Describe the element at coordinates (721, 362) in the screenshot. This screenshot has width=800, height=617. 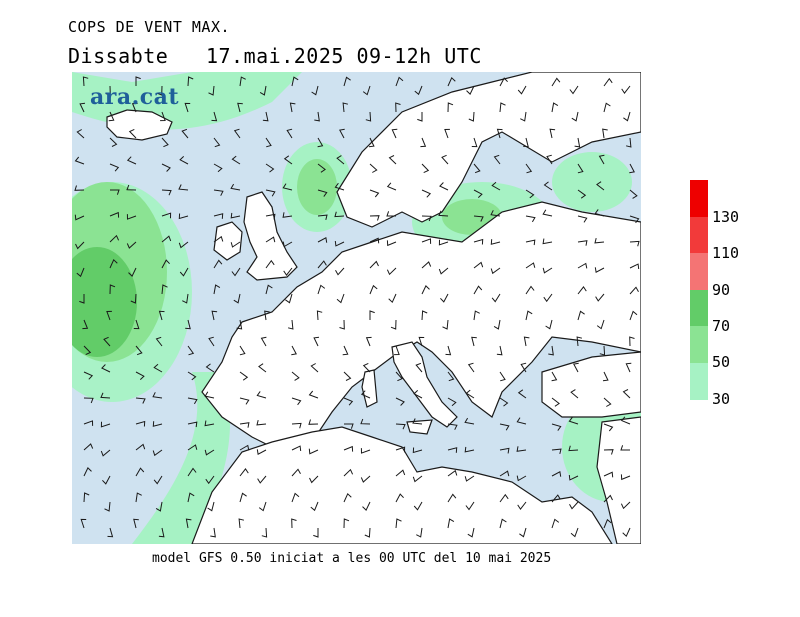
I see `legend-label-50: 50` at that location.